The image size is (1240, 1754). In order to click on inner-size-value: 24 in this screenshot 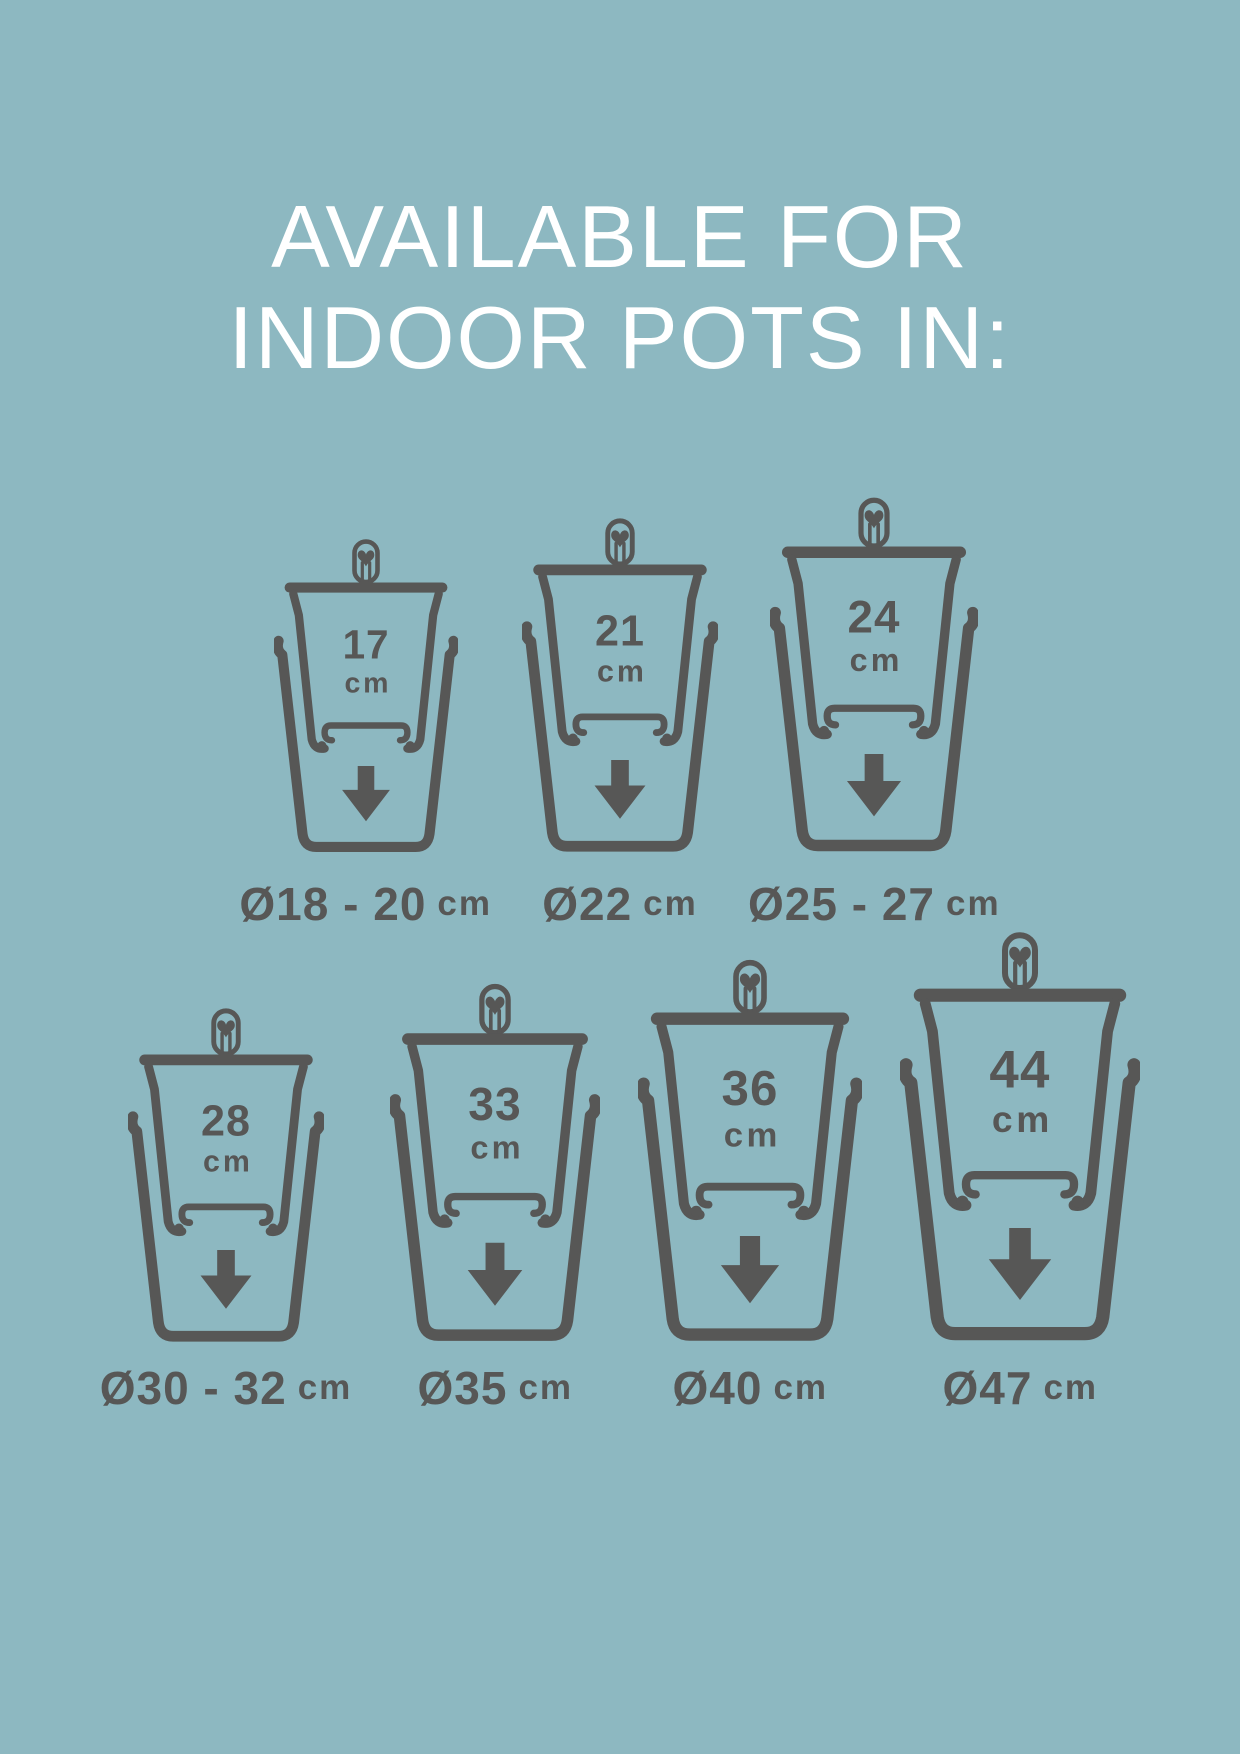, I will do `click(874, 616)`.